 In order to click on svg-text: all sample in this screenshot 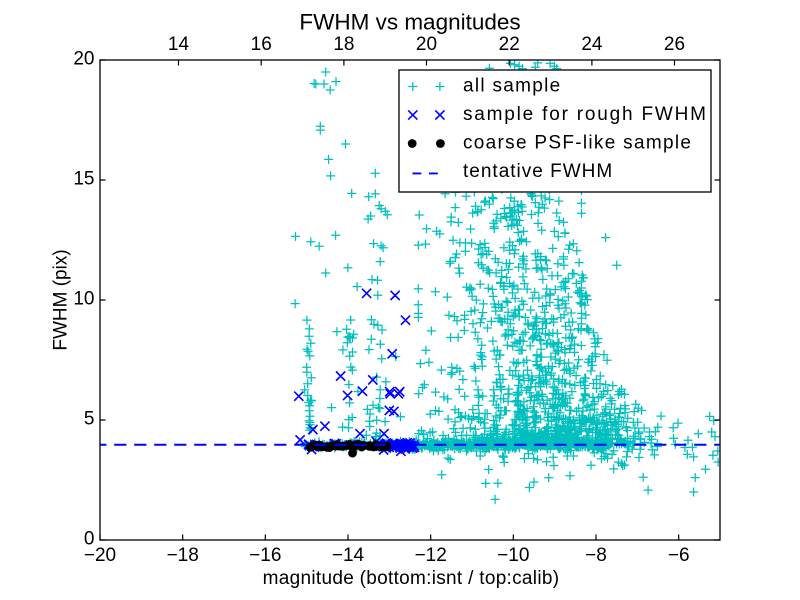, I will do `click(512, 86)`.